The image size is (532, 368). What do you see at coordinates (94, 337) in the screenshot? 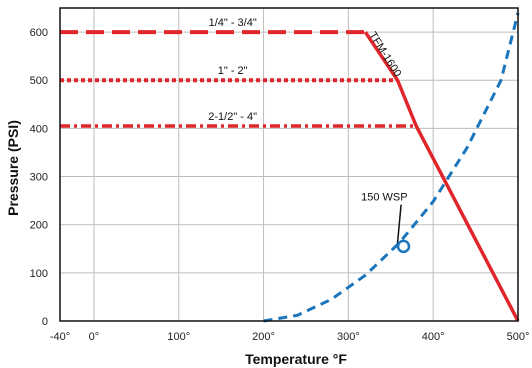
I see `x-tick-label: 0°` at bounding box center [94, 337].